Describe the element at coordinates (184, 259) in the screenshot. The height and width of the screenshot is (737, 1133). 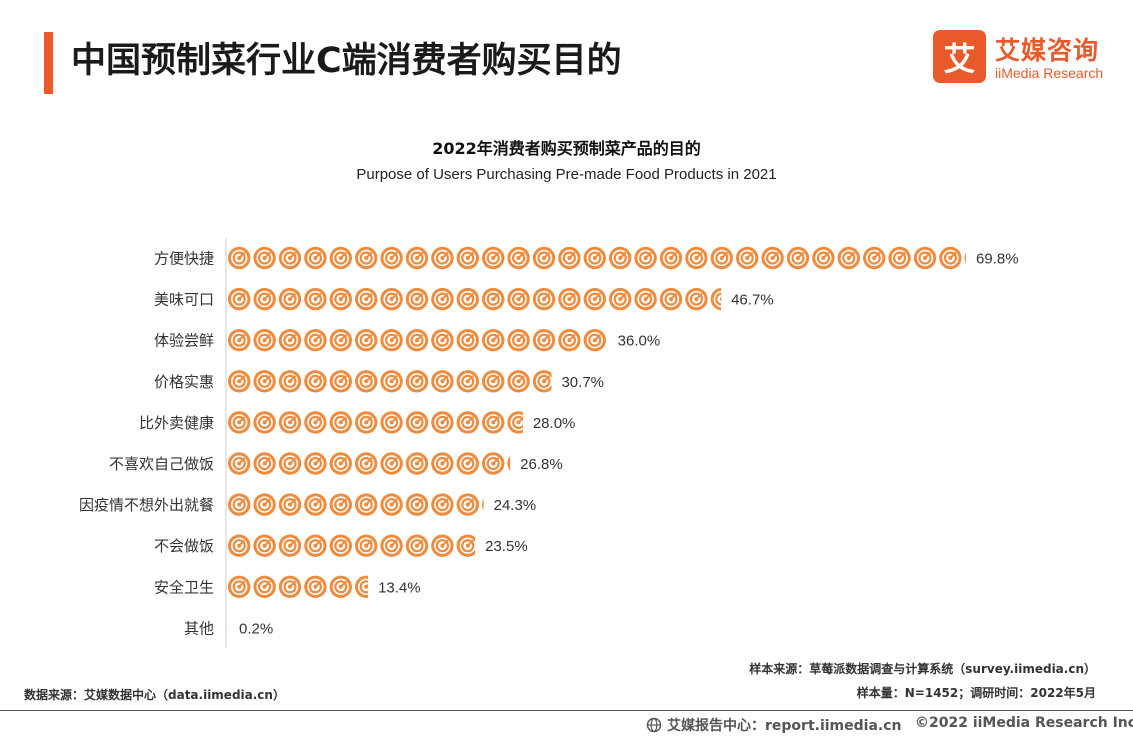
I see `category-label: 方便快捷` at that location.